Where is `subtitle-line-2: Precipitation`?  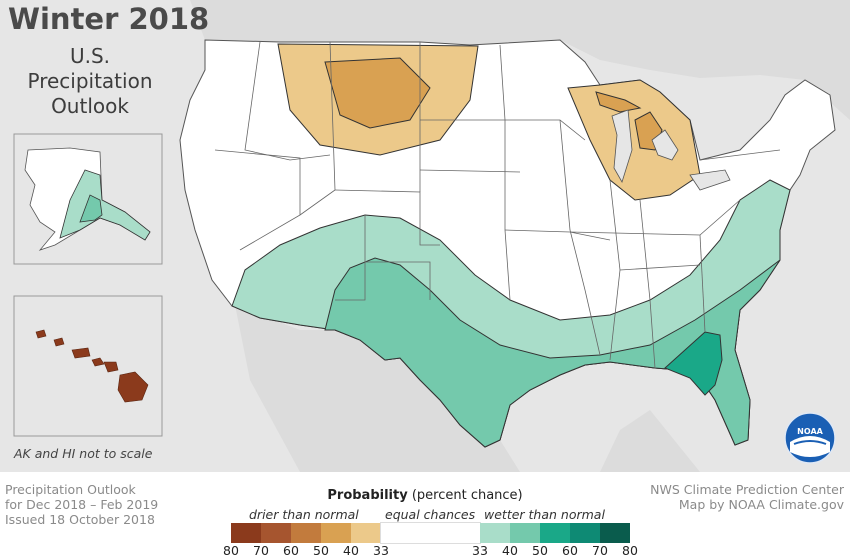 subtitle-line-2: Precipitation is located at coordinates (90, 81).